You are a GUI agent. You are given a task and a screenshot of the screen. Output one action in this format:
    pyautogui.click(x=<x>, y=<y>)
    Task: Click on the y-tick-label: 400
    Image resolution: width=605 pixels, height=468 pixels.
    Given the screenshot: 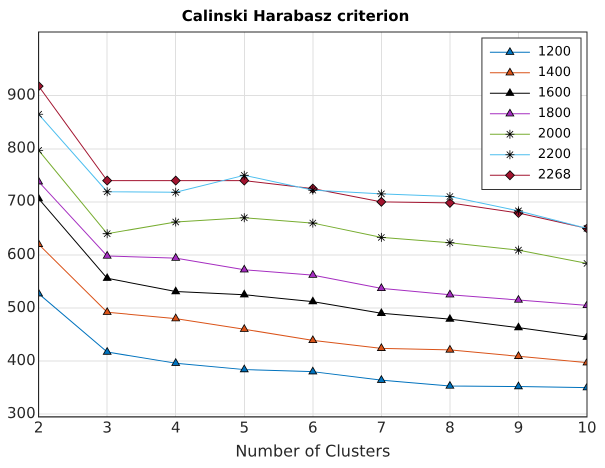 What is the action you would take?
    pyautogui.click(x=21, y=359)
    